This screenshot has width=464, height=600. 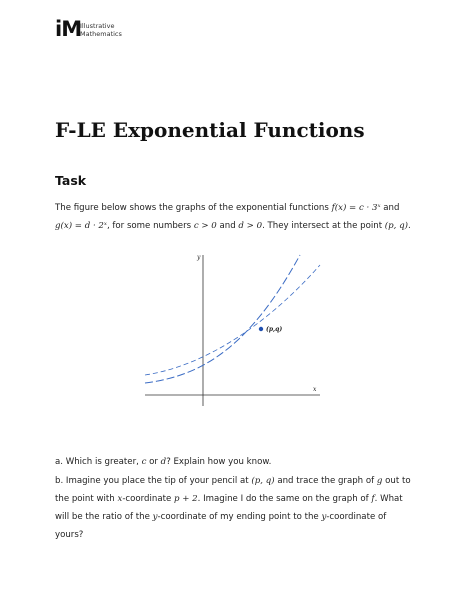 What do you see at coordinates (323, 226) in the screenshot?
I see `text: . They intersect at the point` at bounding box center [323, 226].